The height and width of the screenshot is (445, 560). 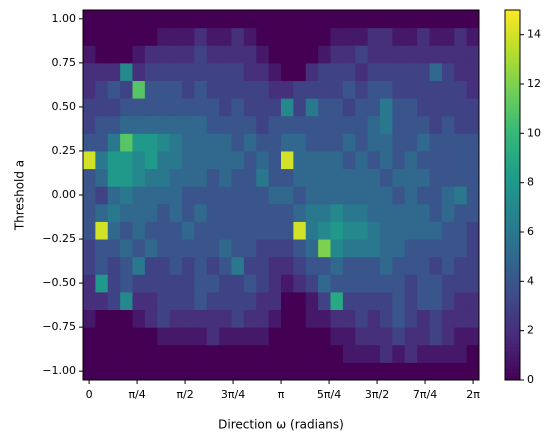 I want to click on x-tick-label: 7π/4, so click(x=425, y=394).